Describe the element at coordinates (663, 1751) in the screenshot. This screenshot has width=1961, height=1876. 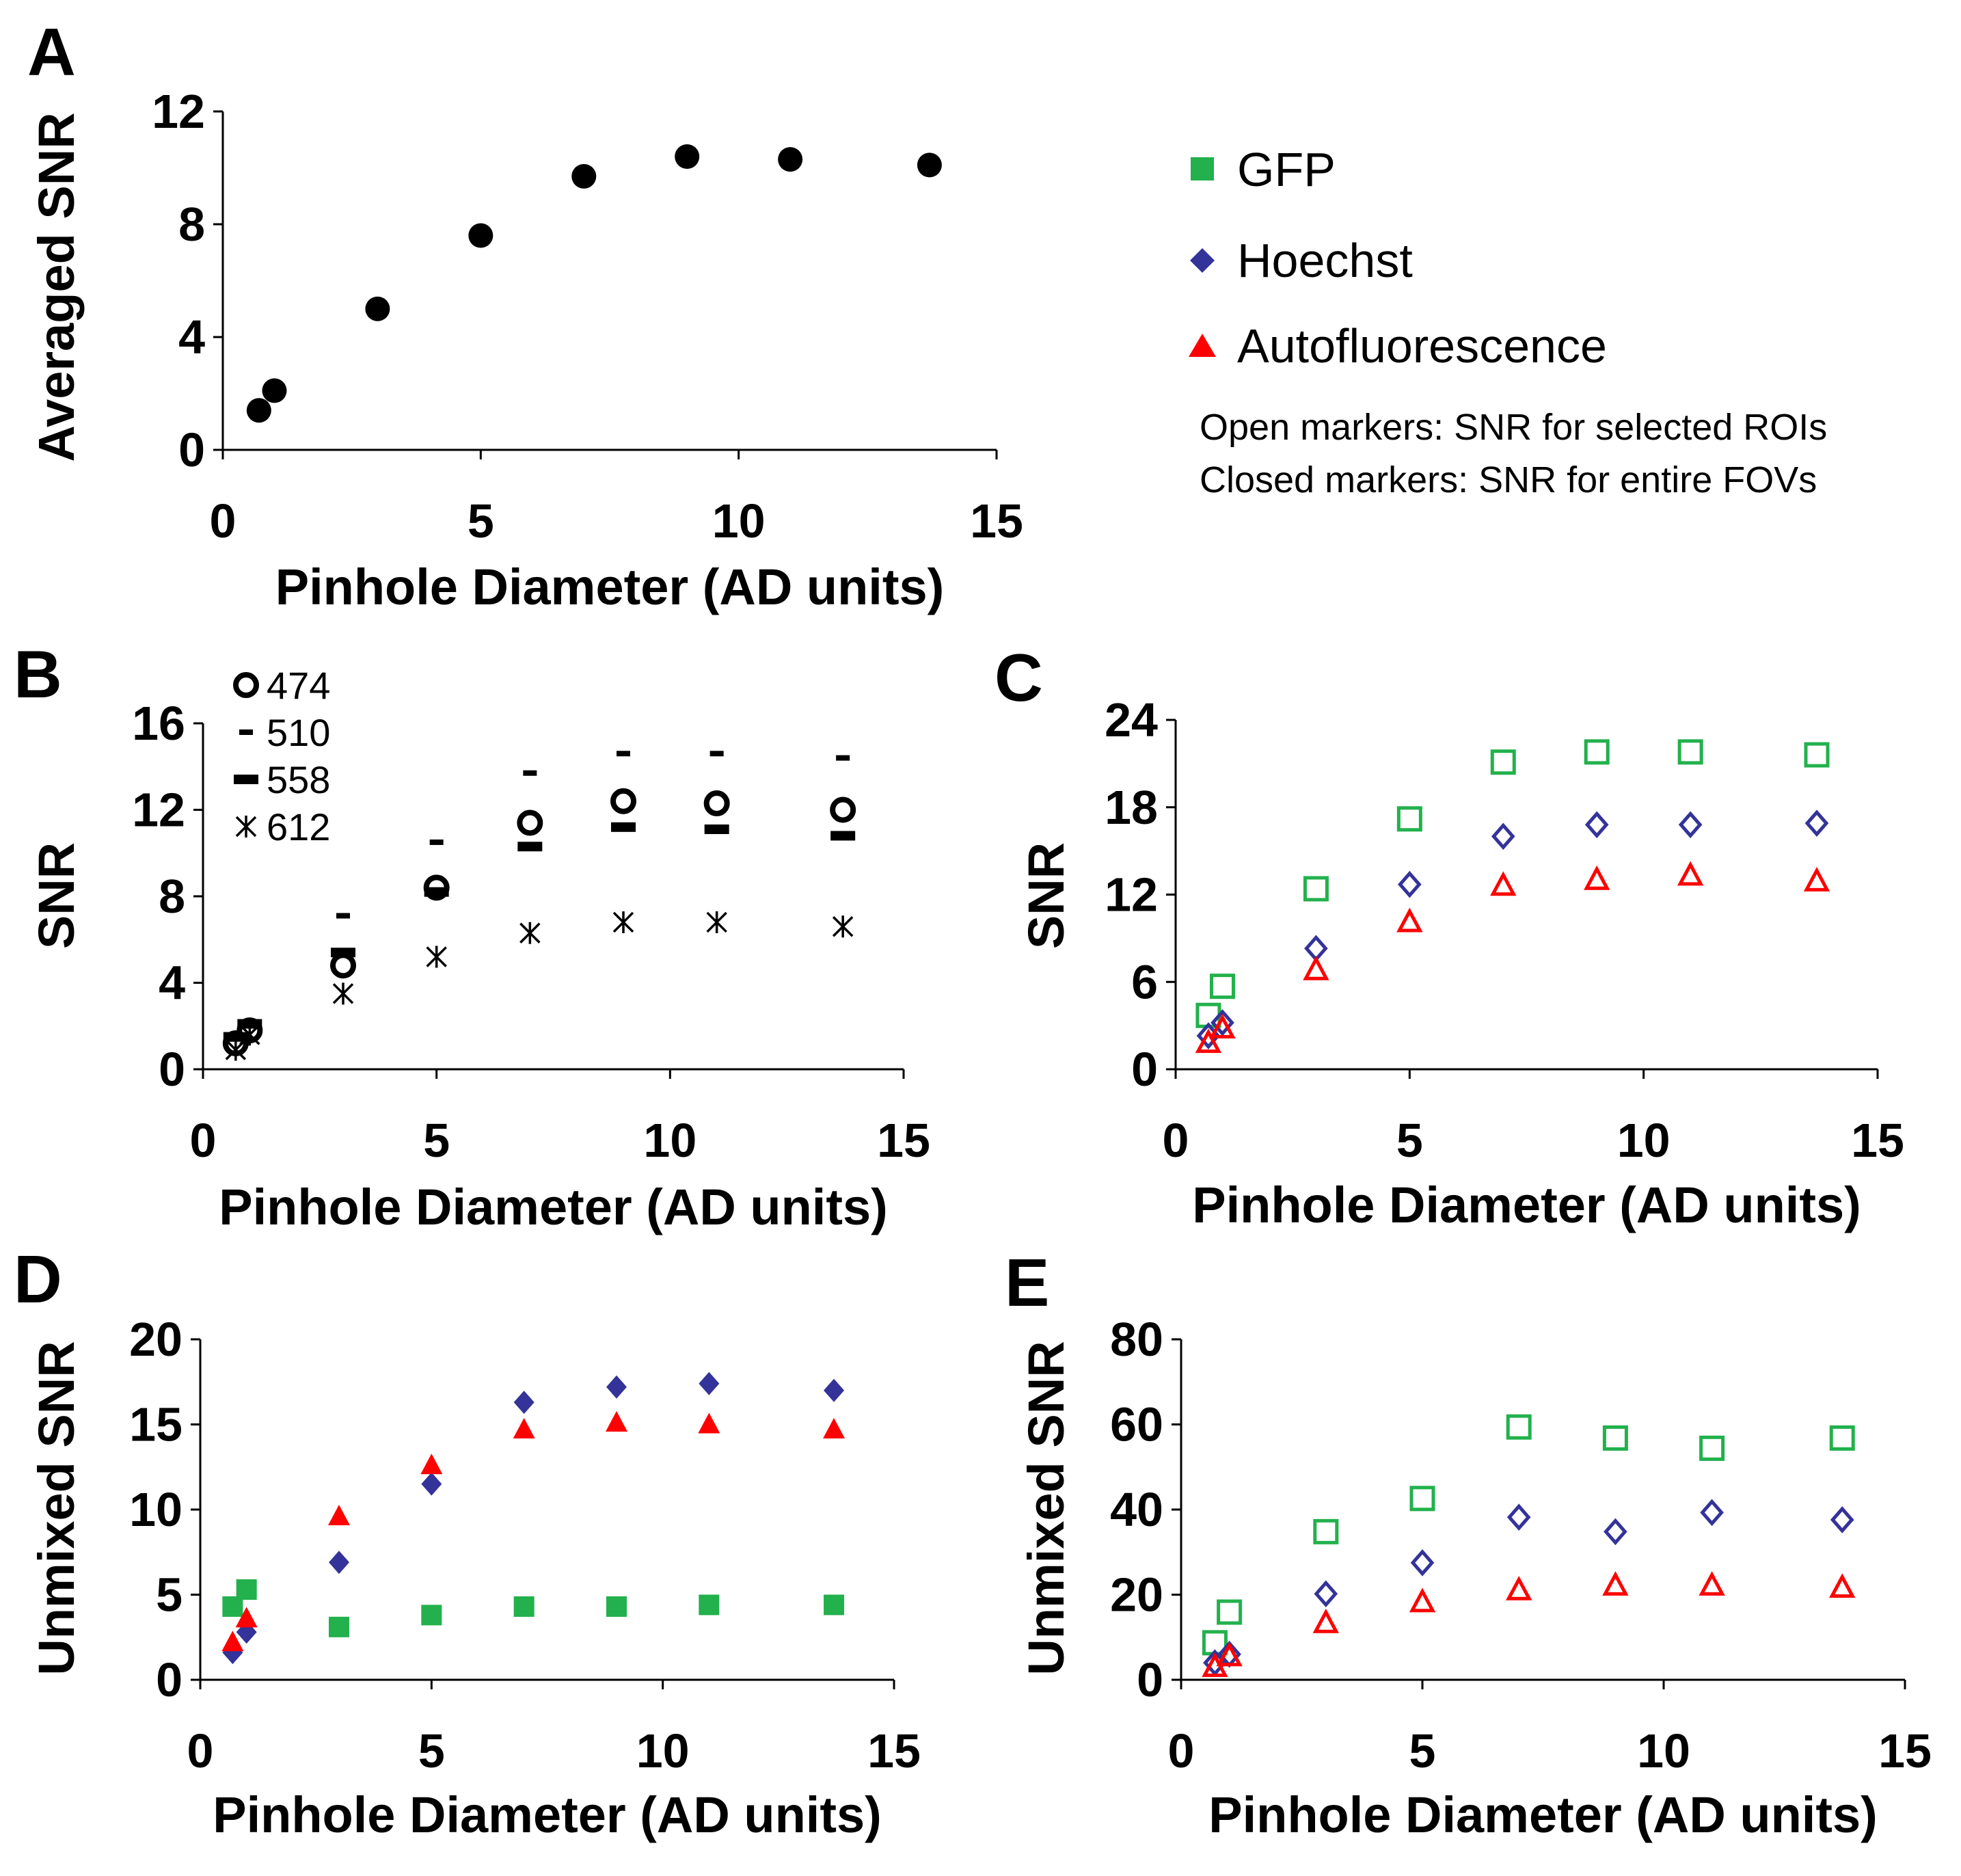
I see `x-tick-label: 10` at that location.